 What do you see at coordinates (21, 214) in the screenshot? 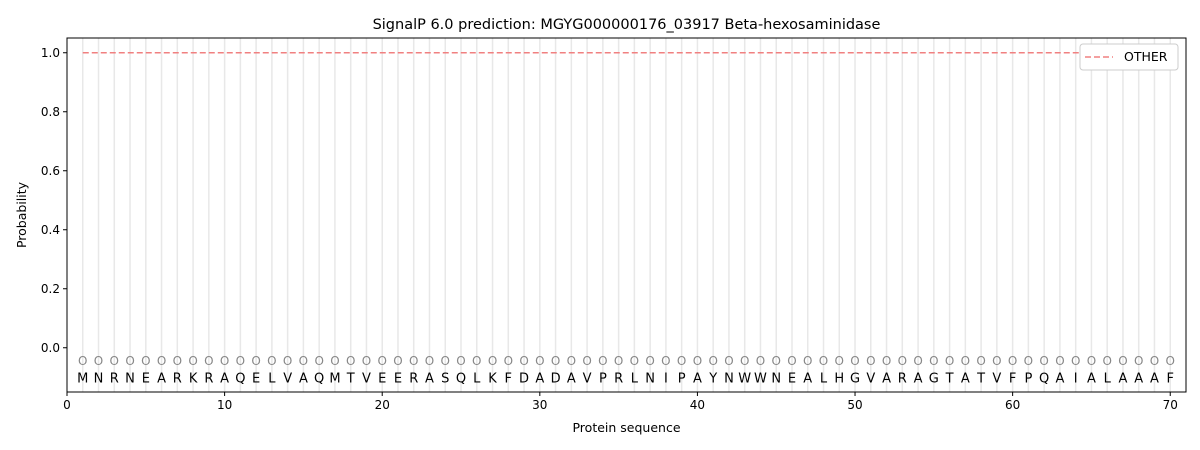
I see `y-axis-label: Probability` at bounding box center [21, 214].